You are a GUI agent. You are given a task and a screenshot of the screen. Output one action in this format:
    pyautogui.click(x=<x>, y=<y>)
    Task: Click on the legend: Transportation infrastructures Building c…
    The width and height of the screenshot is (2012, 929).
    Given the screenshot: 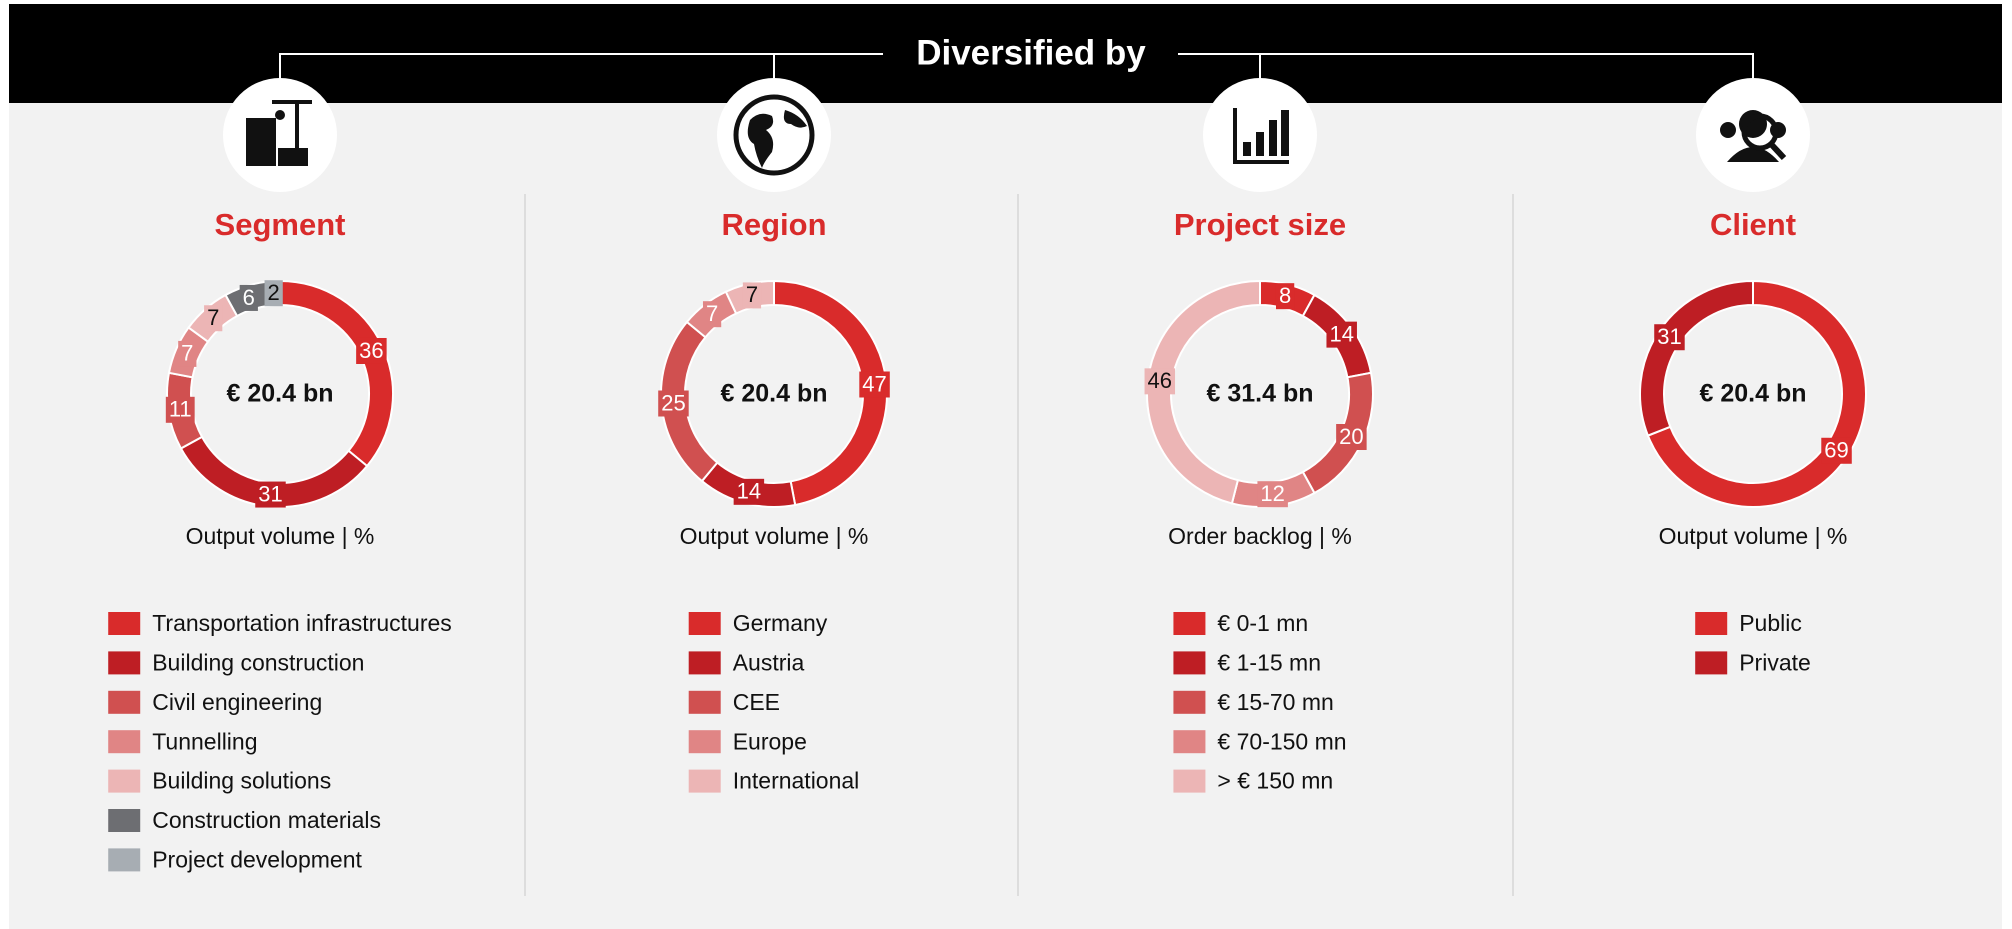 What is the action you would take?
    pyautogui.click(x=280, y=741)
    